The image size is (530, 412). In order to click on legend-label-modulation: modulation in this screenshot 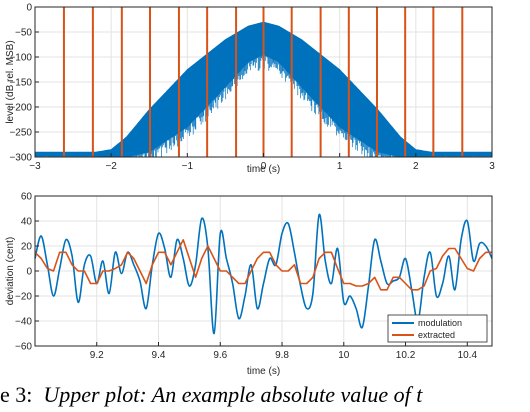, I will do `click(440, 323)`.